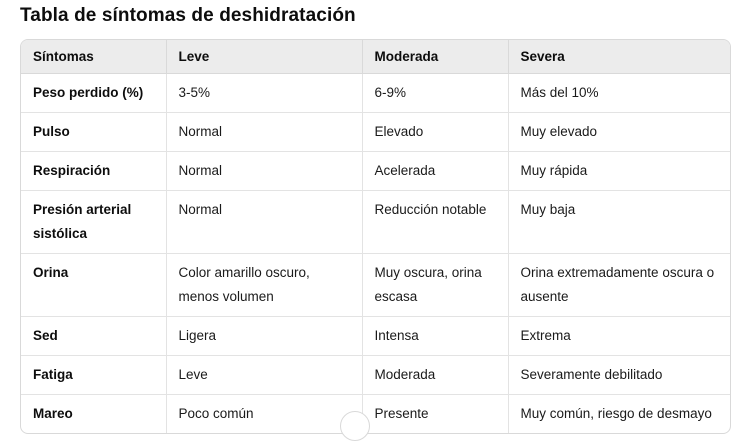  I want to click on table-row: Pulso Normal Elevado Muy elevado, so click(375, 132).